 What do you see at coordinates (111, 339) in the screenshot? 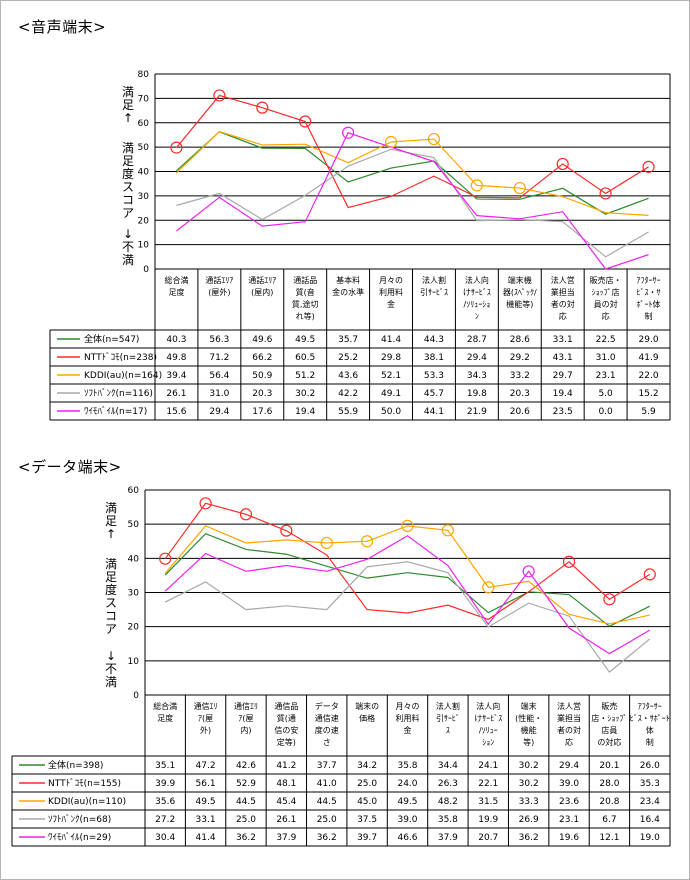
I see `legend-label: 全体(n=547)` at bounding box center [111, 339].